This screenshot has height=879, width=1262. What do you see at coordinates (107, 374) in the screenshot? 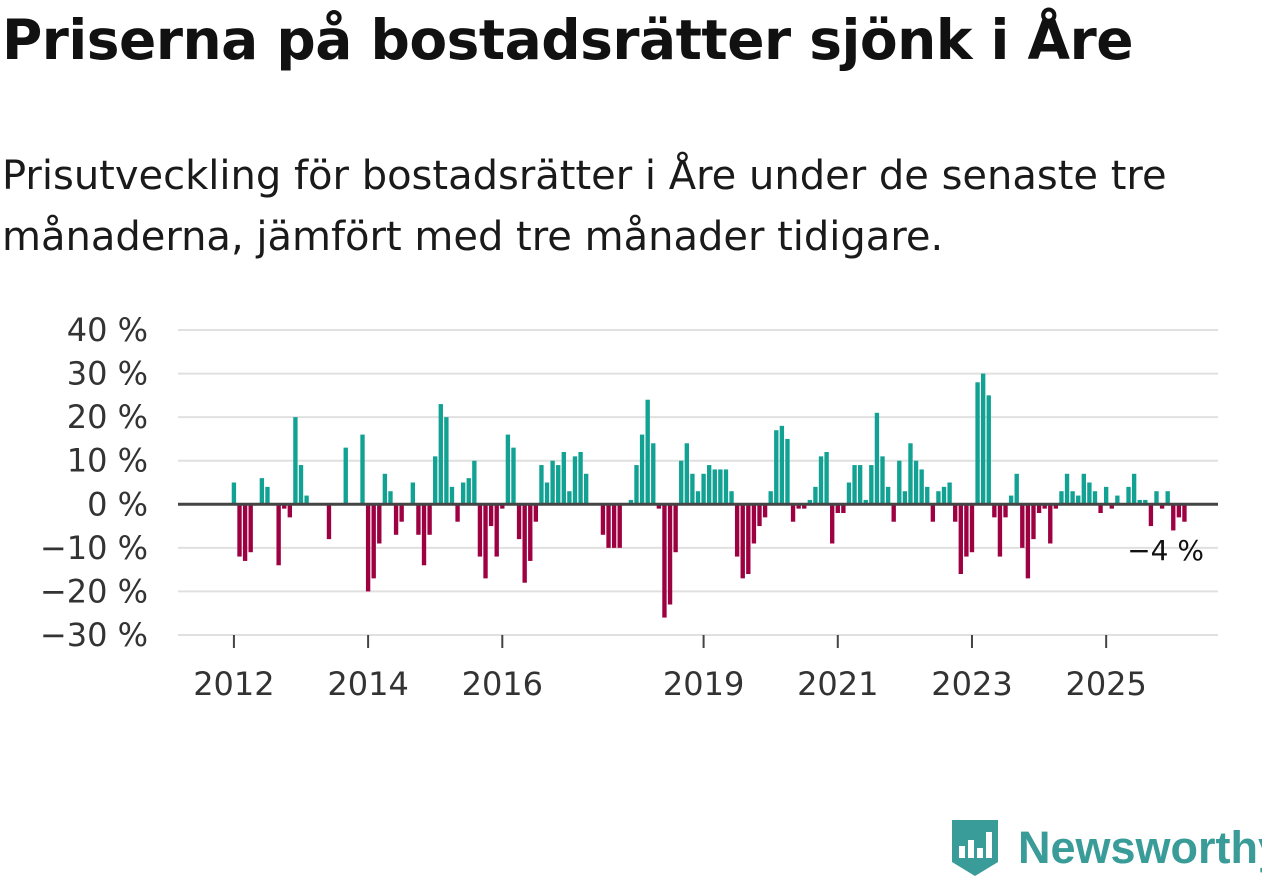
I see `y-tick-label: 30 %` at bounding box center [107, 374].